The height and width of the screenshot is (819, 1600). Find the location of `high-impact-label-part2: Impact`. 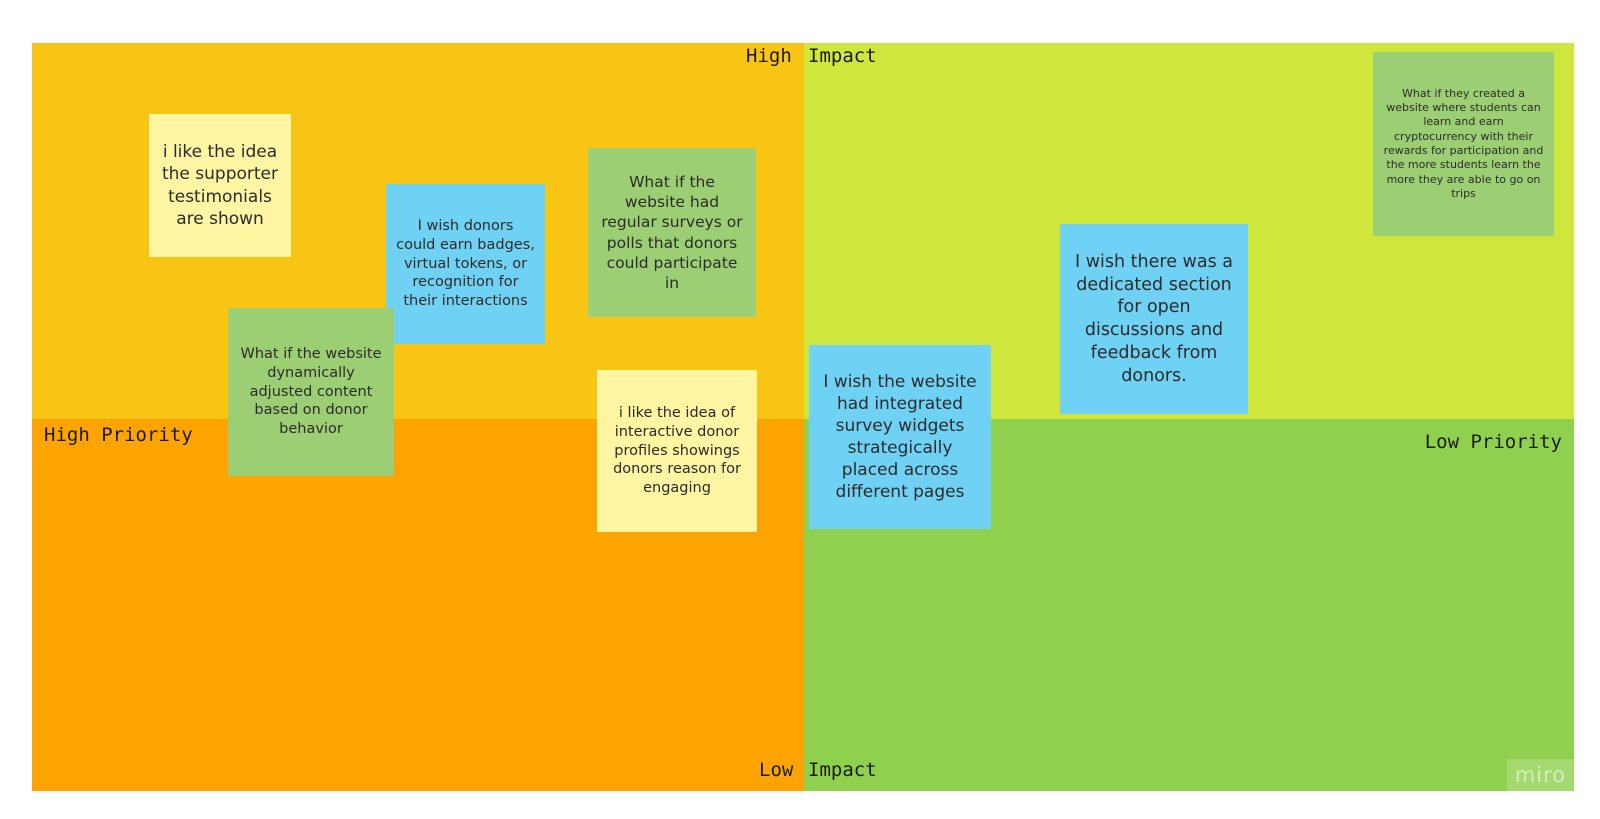

high-impact-label-part2: Impact is located at coordinates (842, 56).